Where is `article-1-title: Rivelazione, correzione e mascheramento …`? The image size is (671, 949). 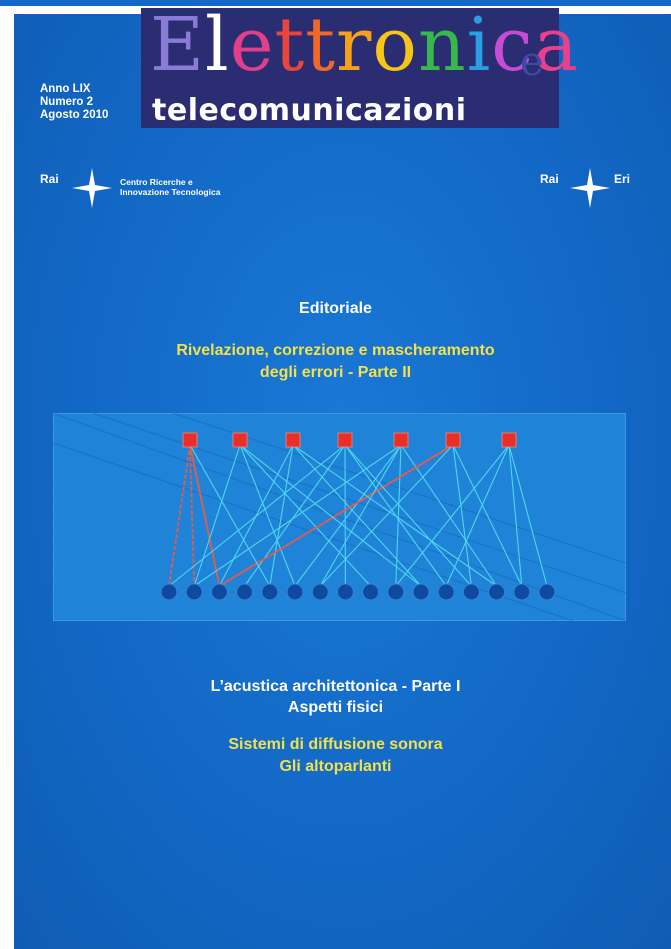 article-1-title: Rivelazione, correzione e mascheramento … is located at coordinates (335, 362).